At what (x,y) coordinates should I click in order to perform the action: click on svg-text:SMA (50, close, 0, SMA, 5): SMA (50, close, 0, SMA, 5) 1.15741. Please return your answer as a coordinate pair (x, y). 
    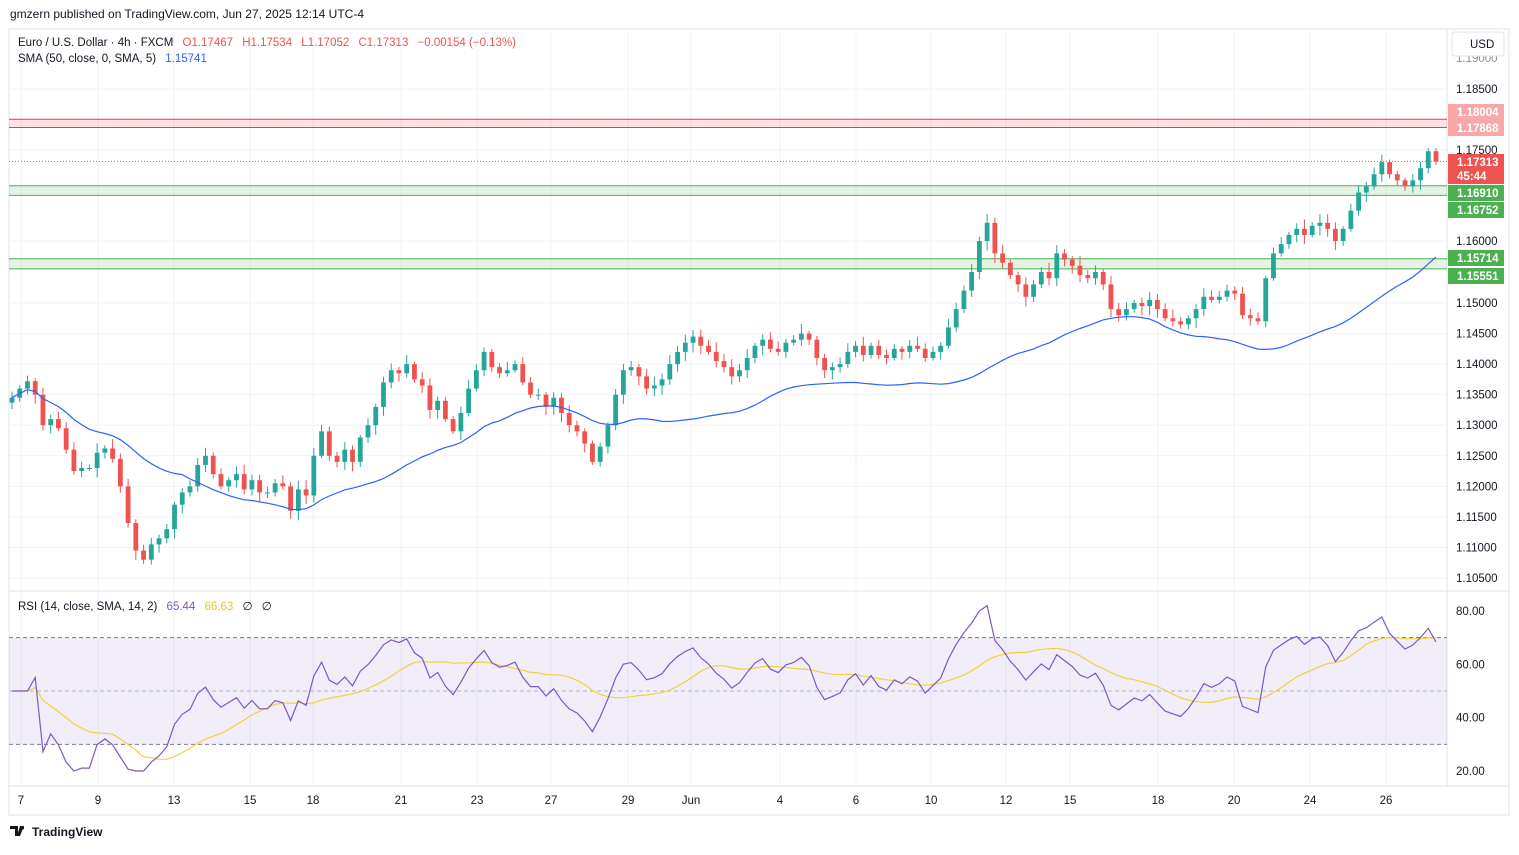
    Looking at the image, I should click on (112, 59).